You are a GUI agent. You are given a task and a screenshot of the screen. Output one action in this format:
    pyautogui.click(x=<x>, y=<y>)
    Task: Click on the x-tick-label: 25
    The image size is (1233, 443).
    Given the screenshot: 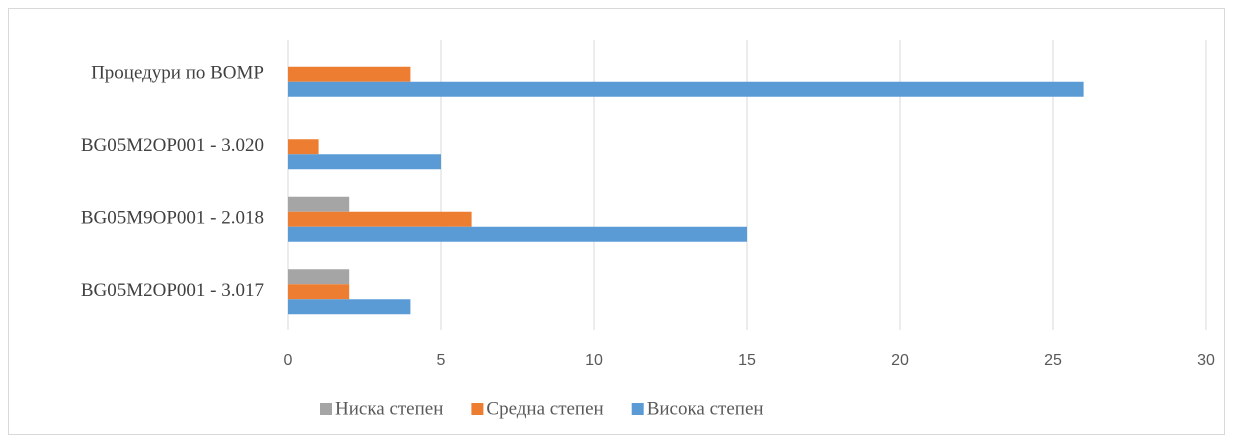 What is the action you would take?
    pyautogui.click(x=1053, y=360)
    